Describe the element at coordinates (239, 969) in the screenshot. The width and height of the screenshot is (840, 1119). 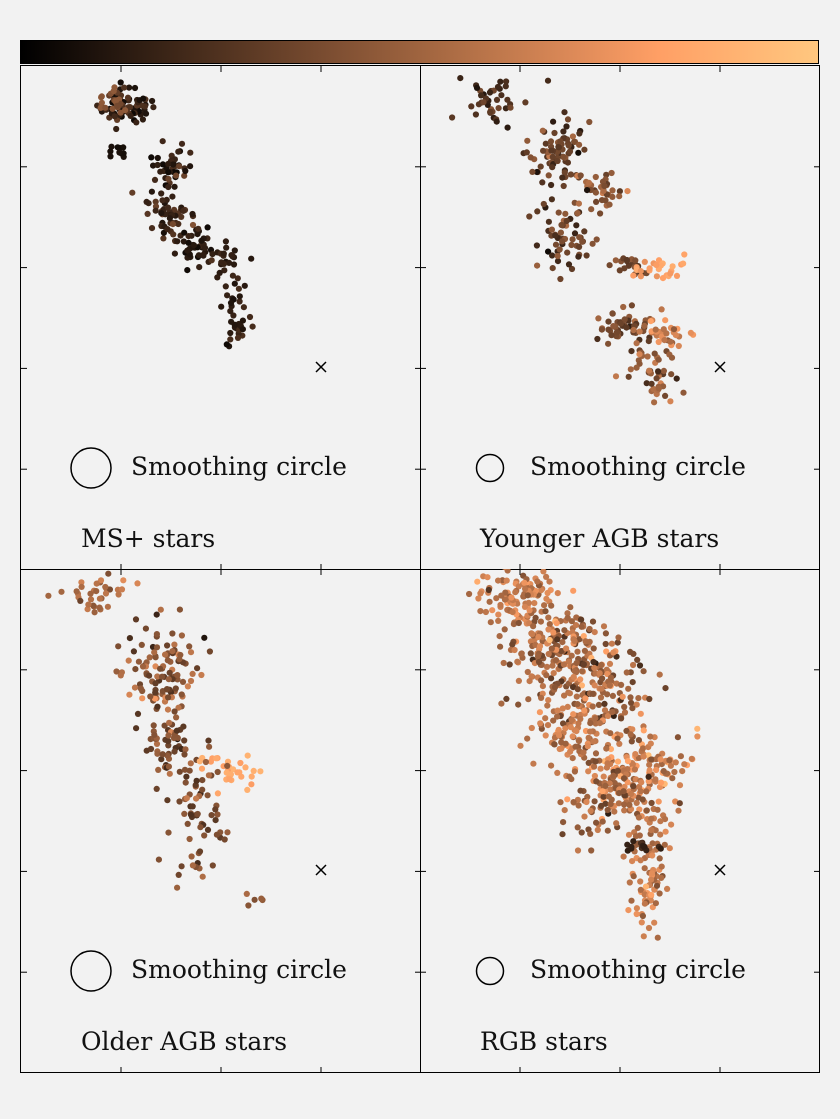
I see `smoothing-circle-label: Smoothing circle` at that location.